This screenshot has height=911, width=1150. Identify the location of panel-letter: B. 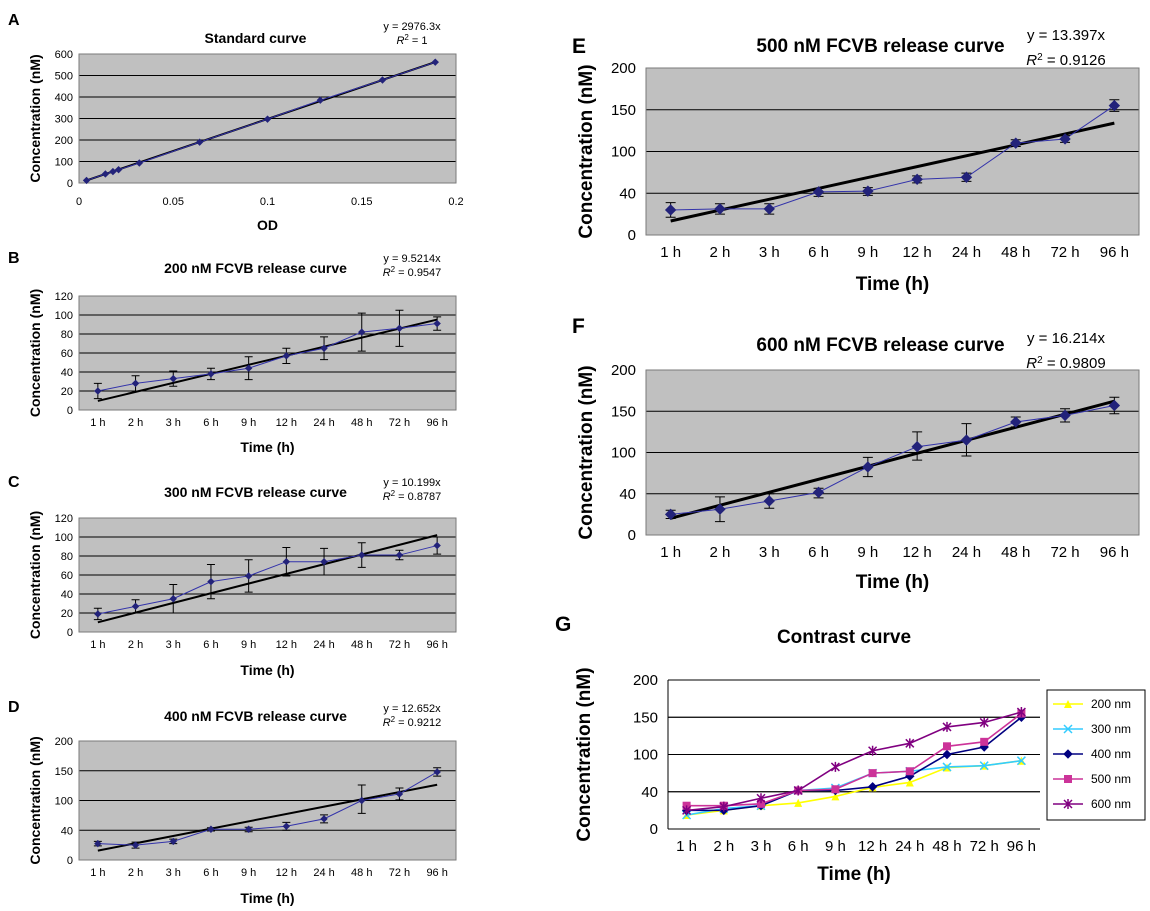
(14, 258).